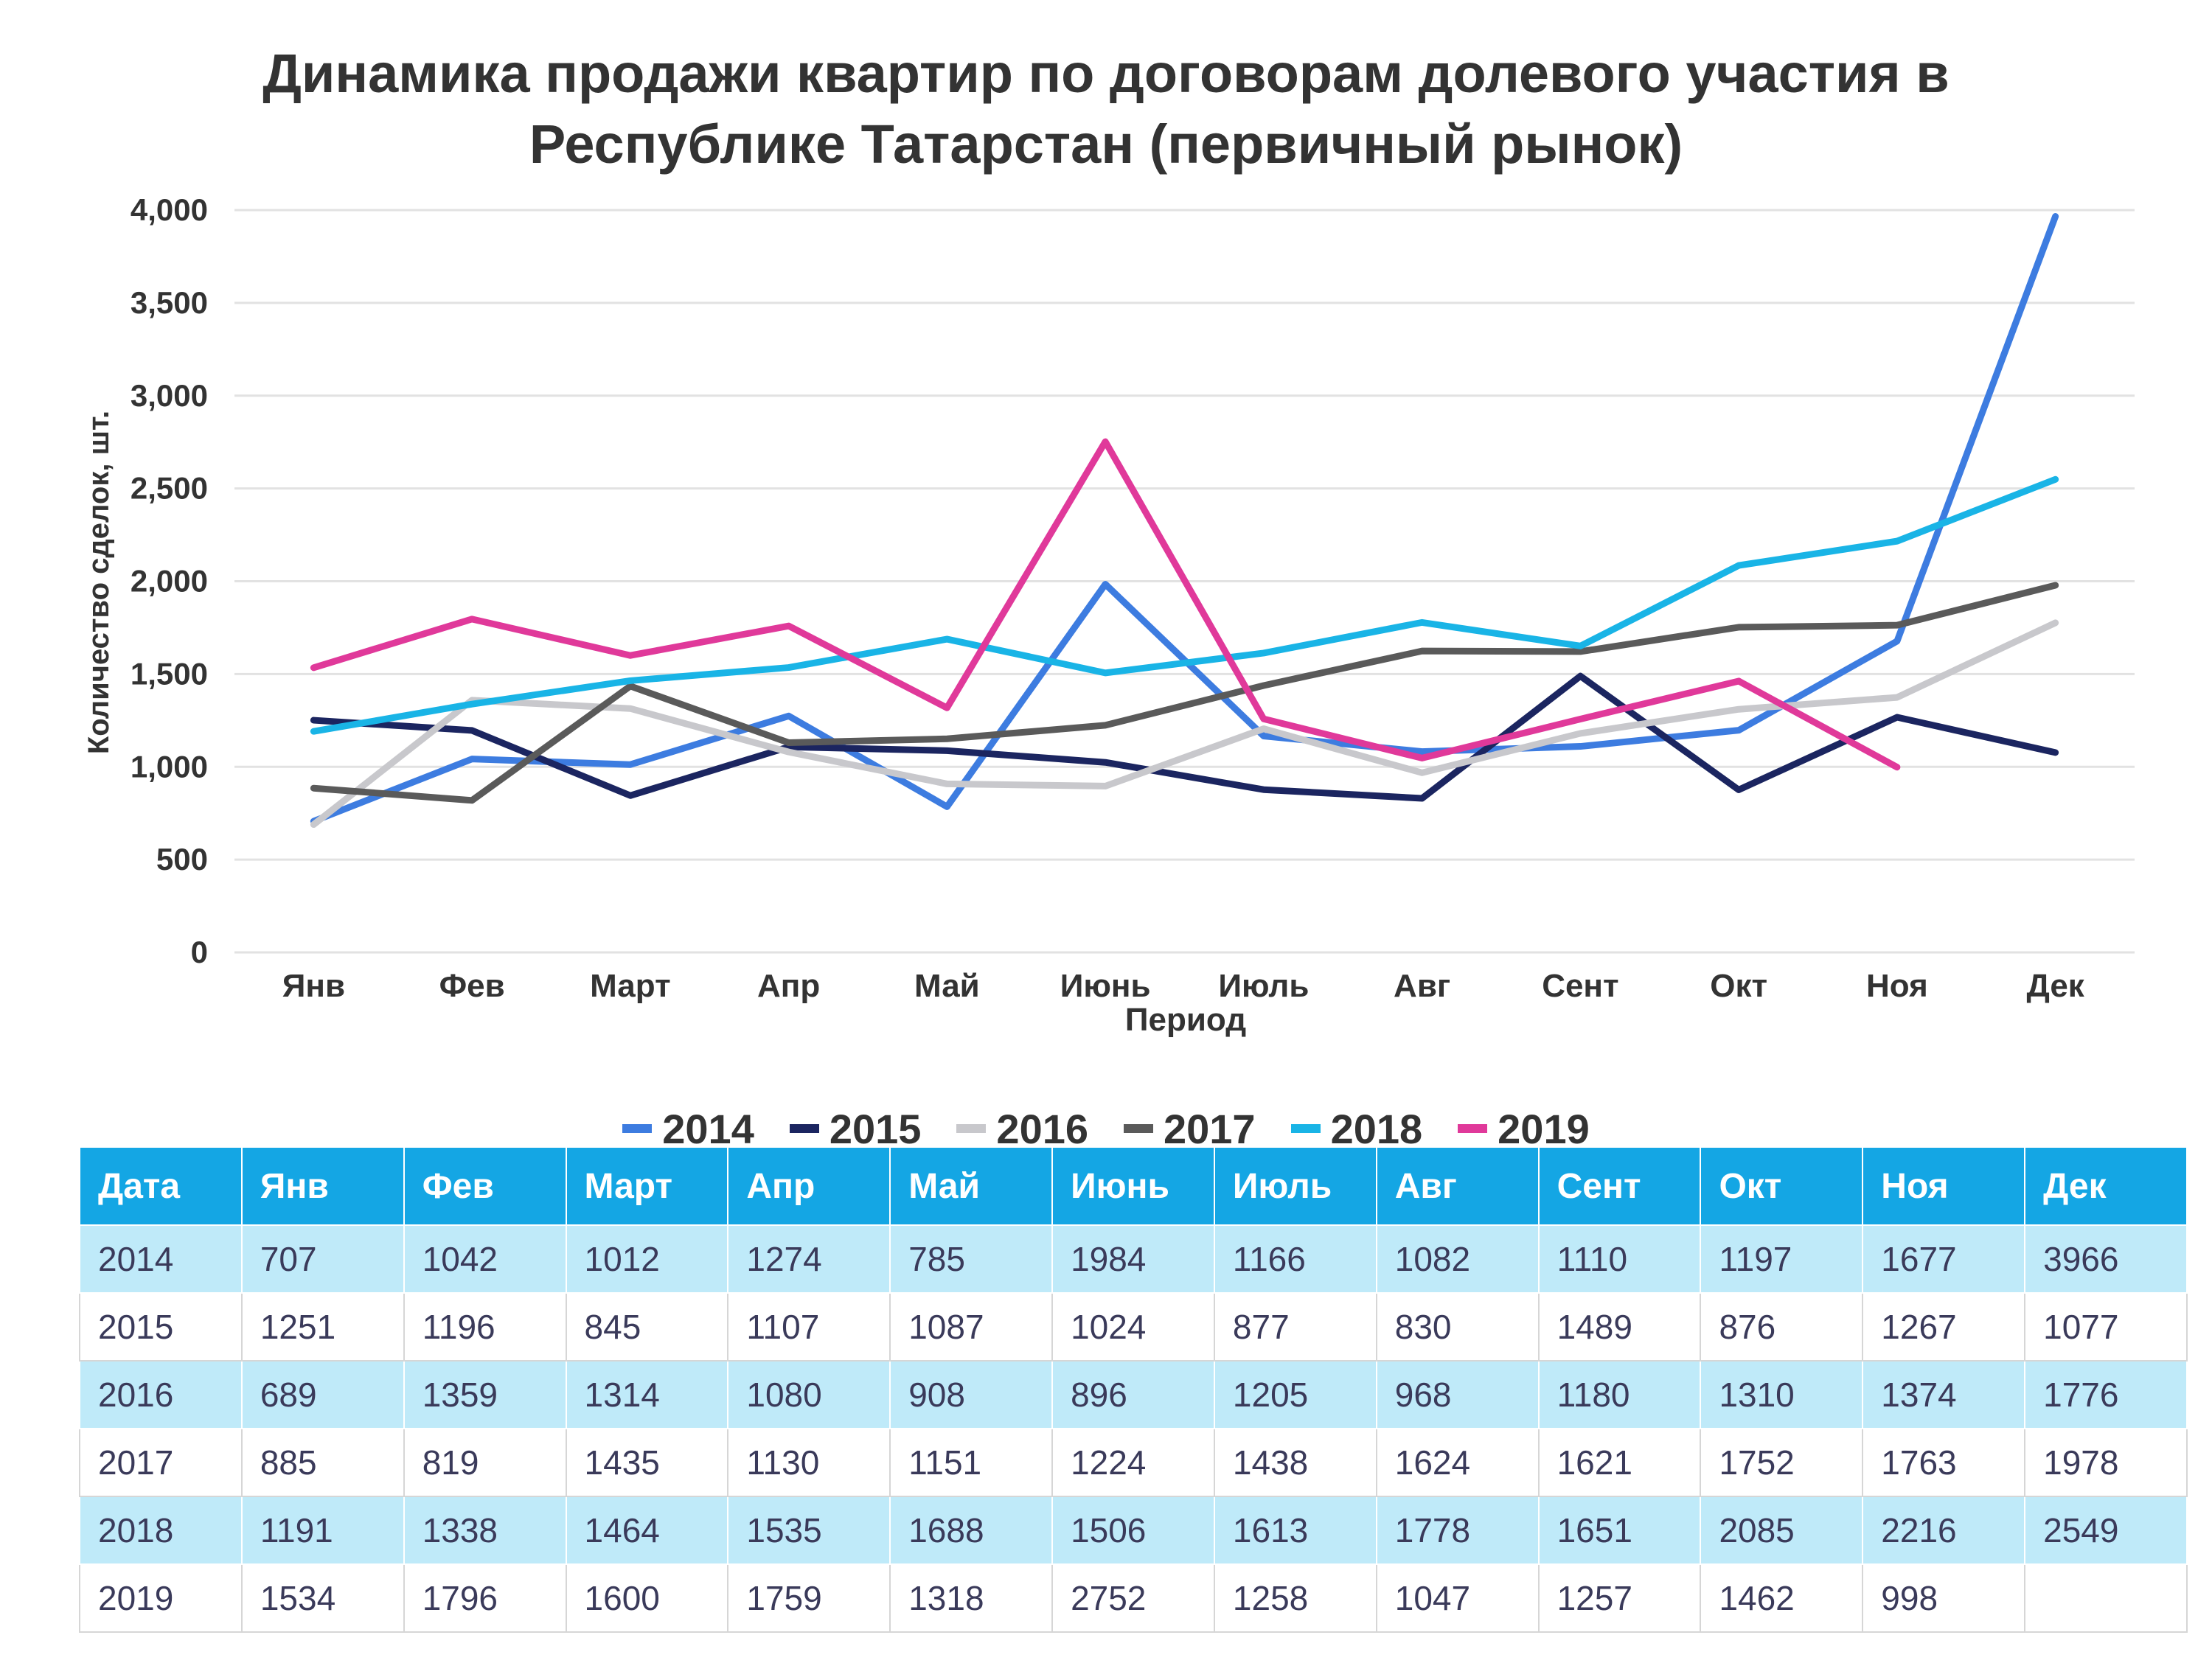 The width and height of the screenshot is (2212, 1663). What do you see at coordinates (169, 302) in the screenshot?
I see `y-tick-label: 3,500` at bounding box center [169, 302].